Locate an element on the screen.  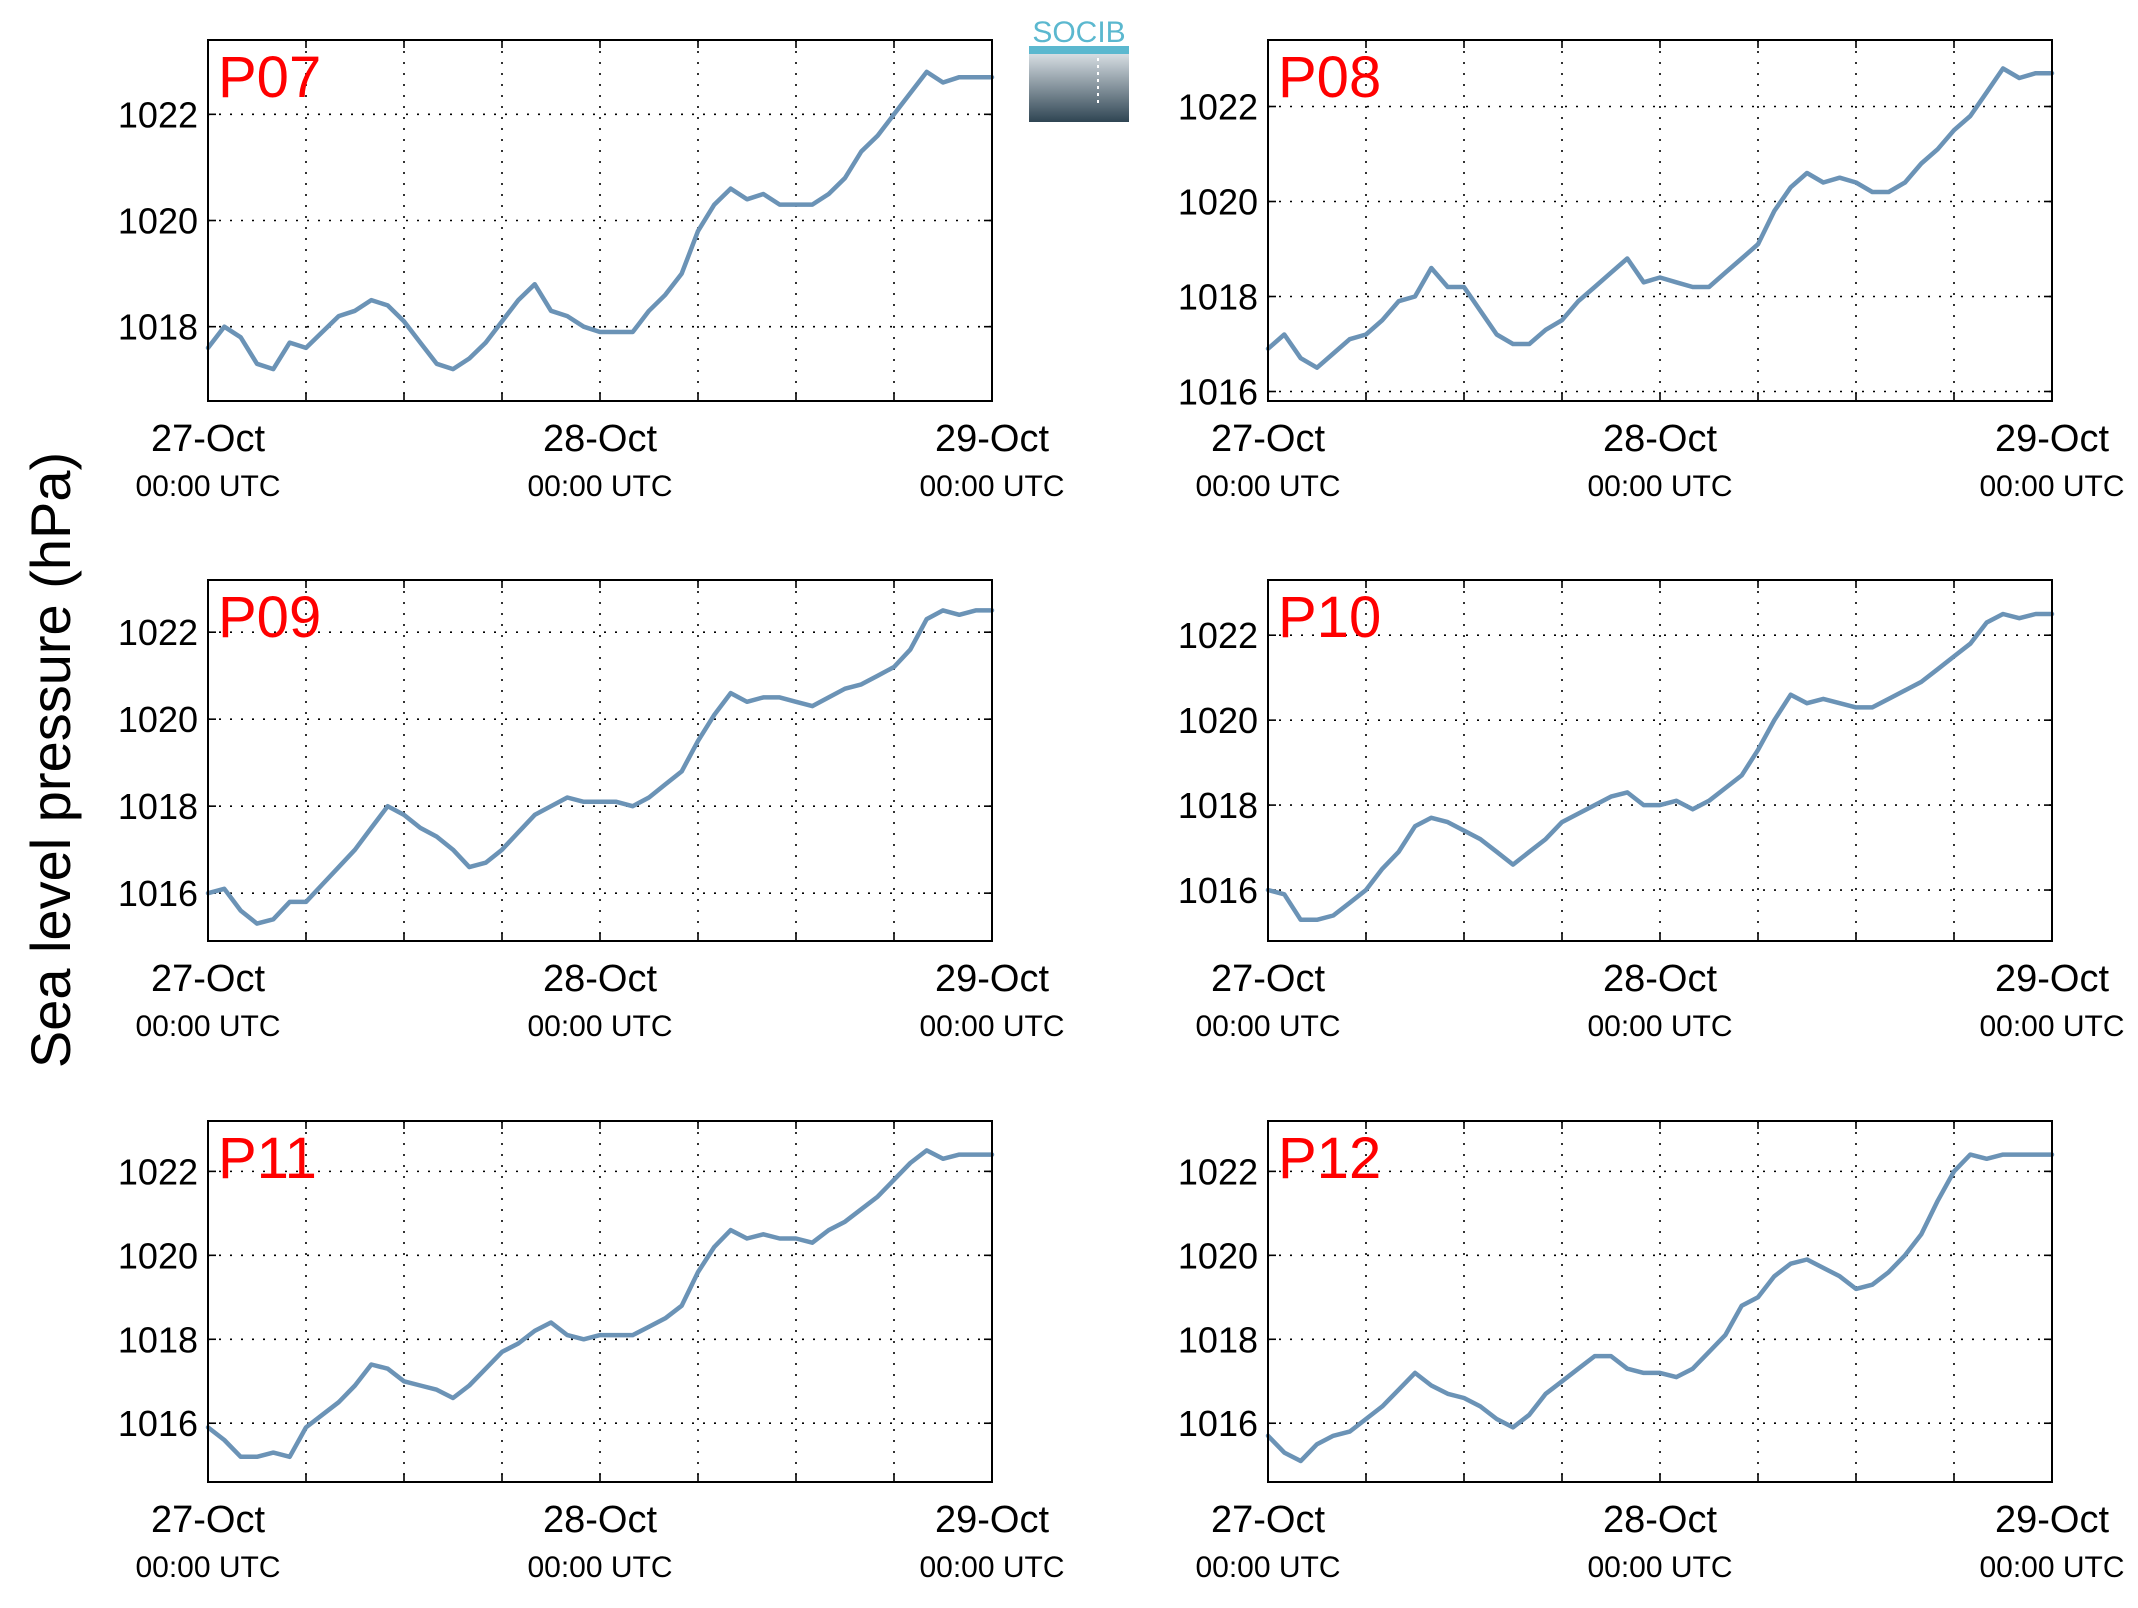
socib-logo: SOCIB is located at coordinates (1079, 69).